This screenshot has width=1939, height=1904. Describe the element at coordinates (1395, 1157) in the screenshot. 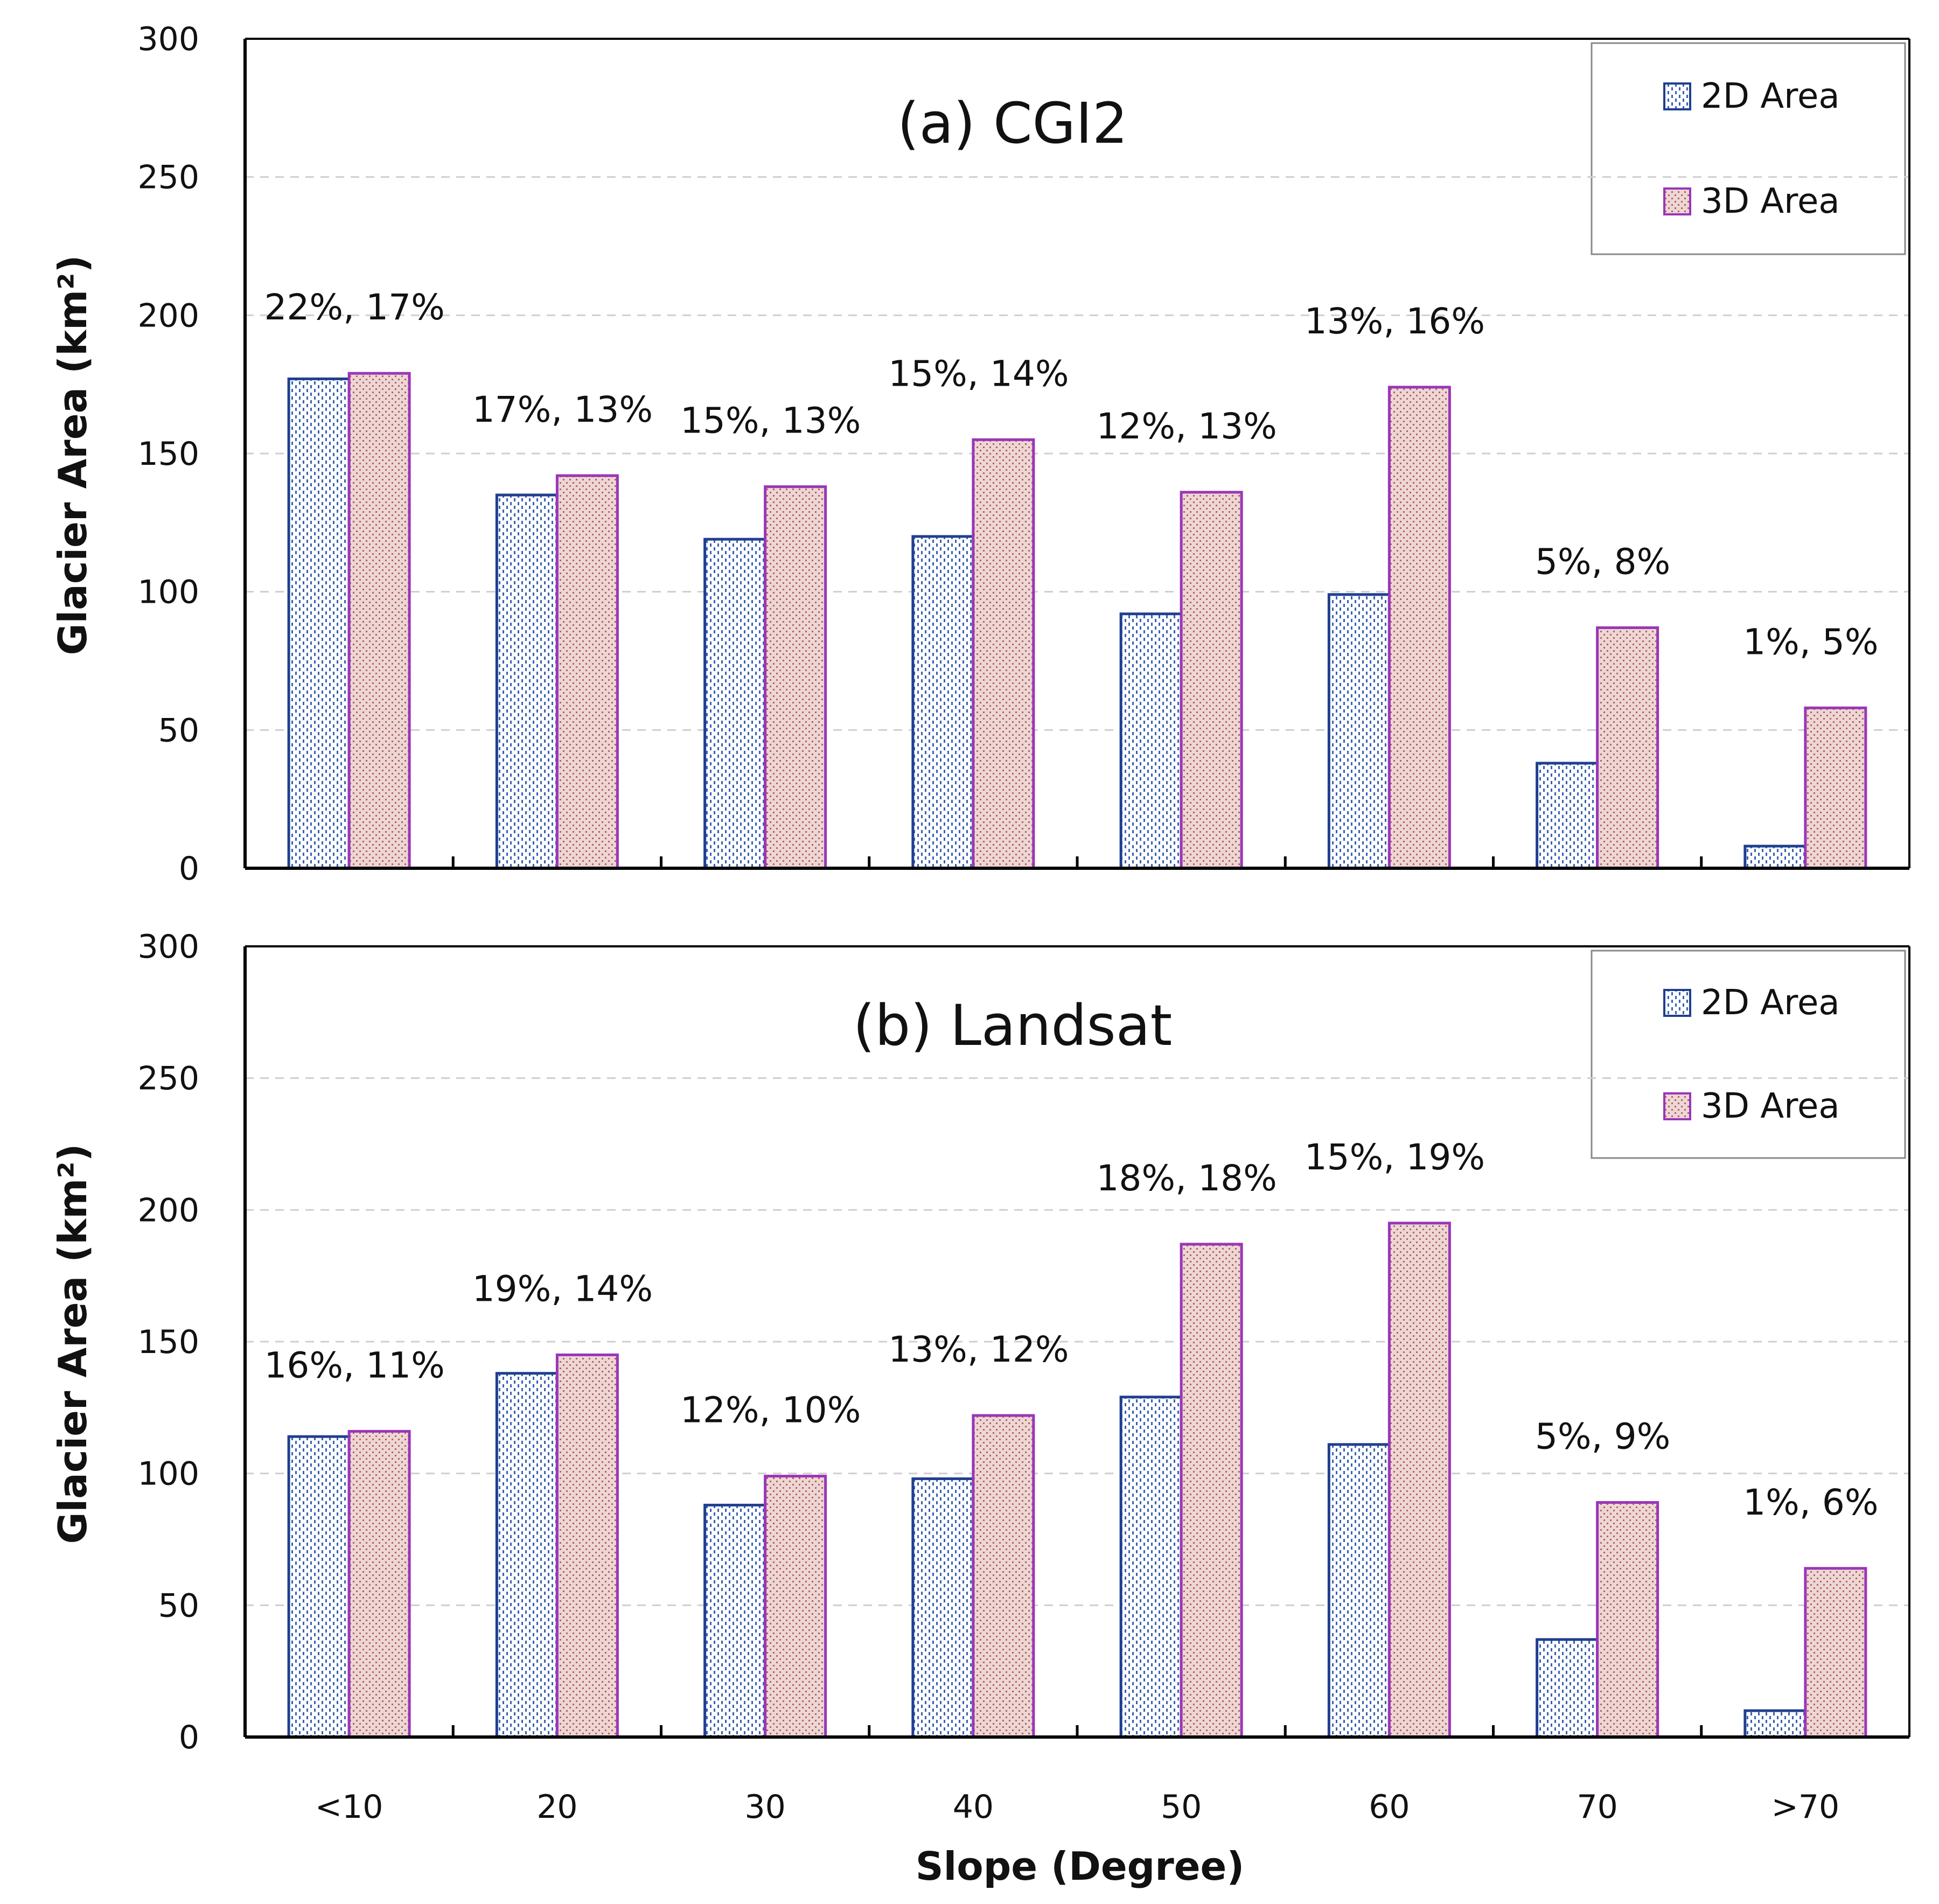

I see `data-label: 15%, 19%` at that location.